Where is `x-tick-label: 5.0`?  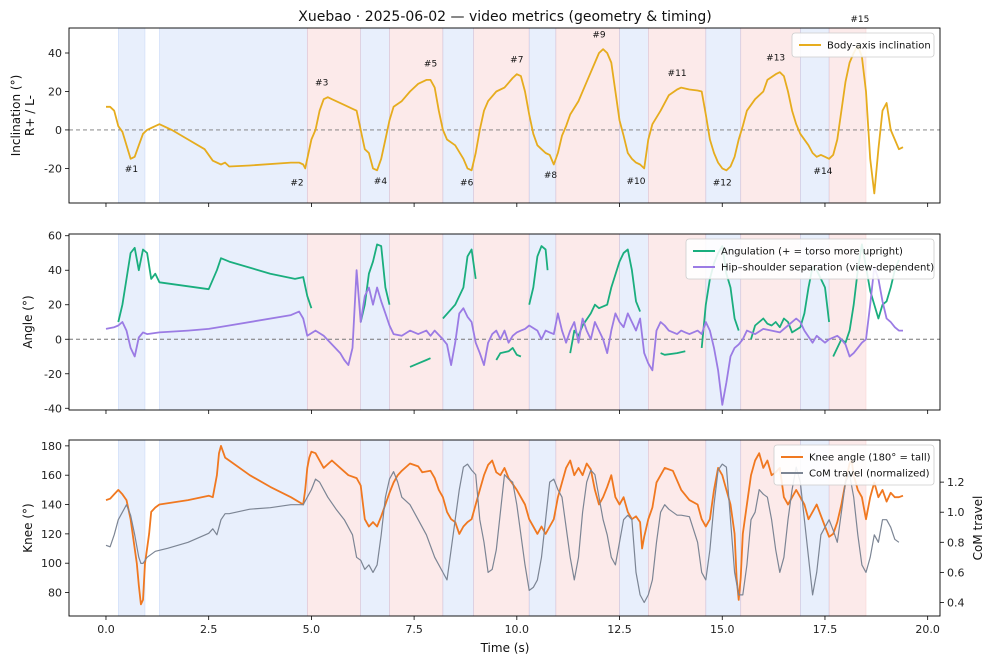 x-tick-label: 5.0 is located at coordinates (312, 629).